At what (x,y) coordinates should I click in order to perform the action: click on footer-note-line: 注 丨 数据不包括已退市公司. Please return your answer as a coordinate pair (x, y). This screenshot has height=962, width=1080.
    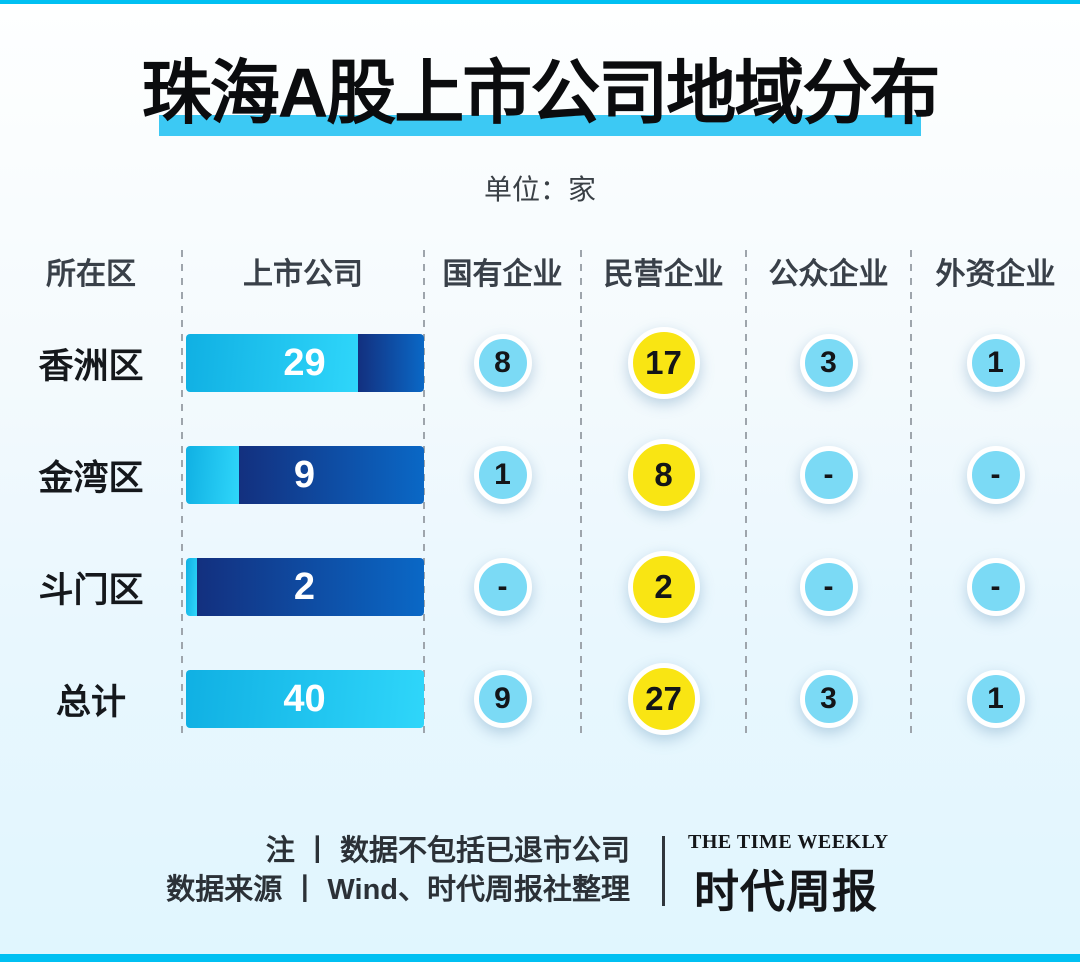
    Looking at the image, I should click on (447, 851).